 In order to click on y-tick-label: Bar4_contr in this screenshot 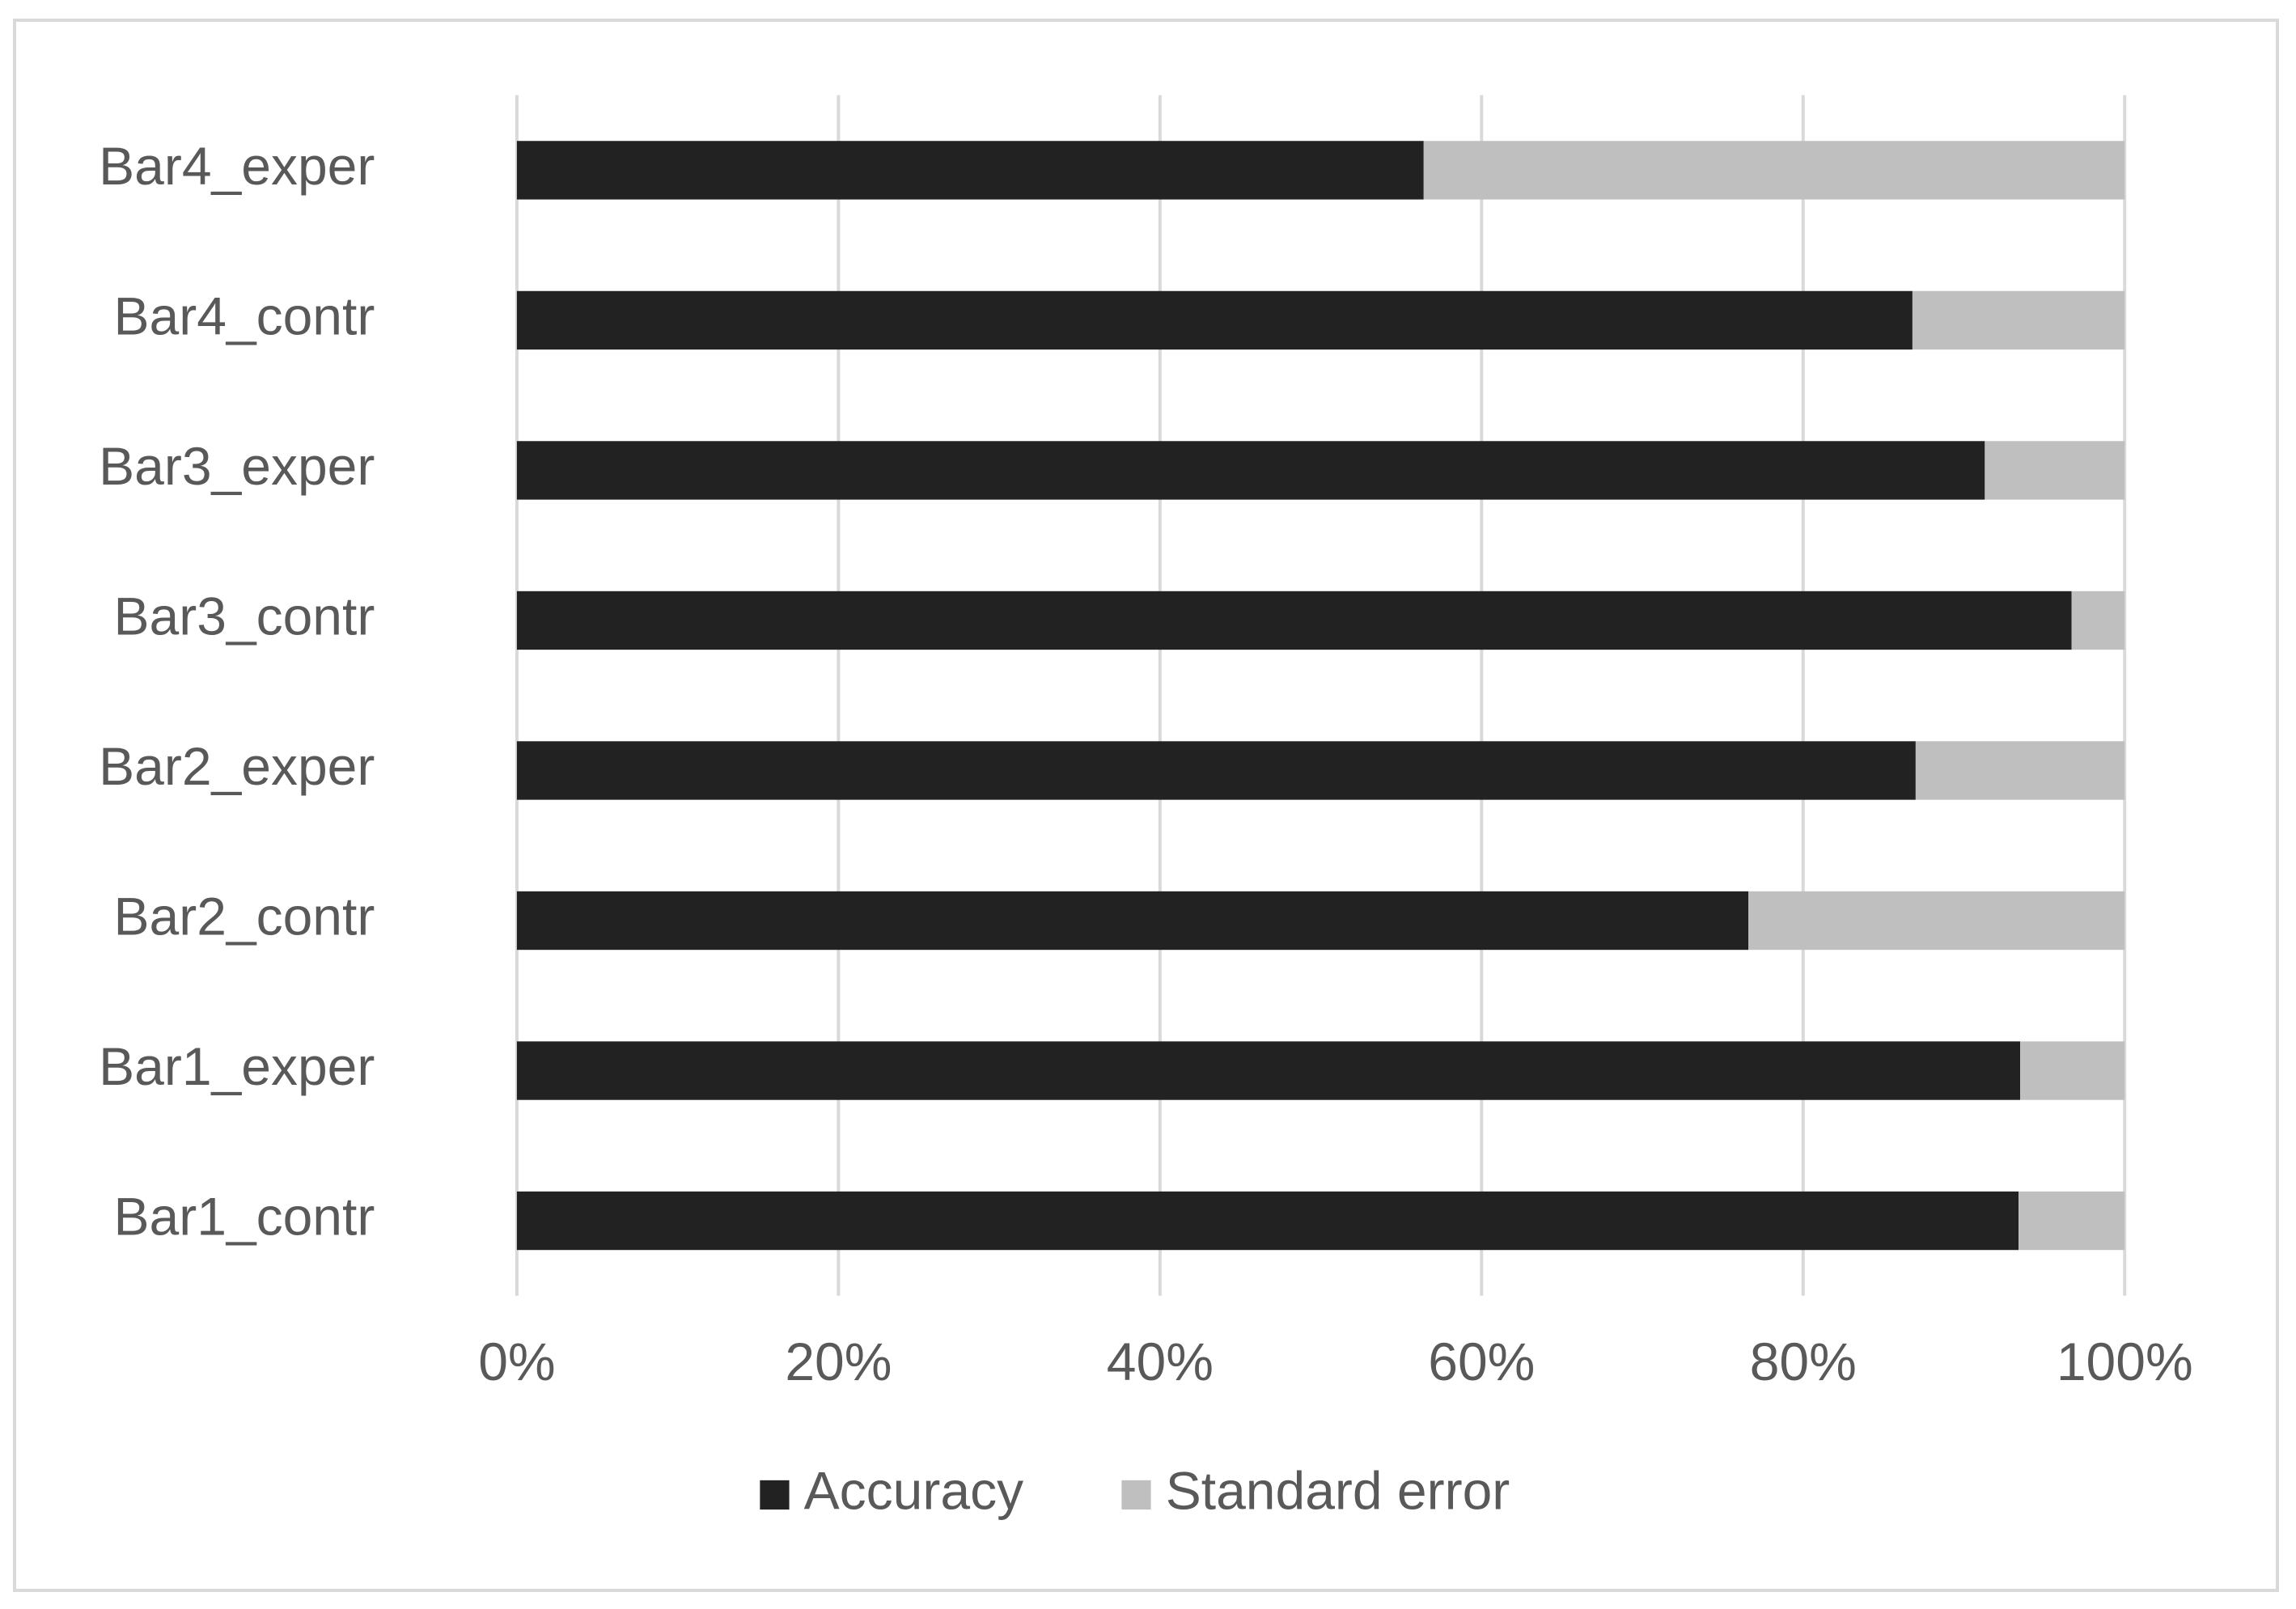, I will do `click(244, 315)`.